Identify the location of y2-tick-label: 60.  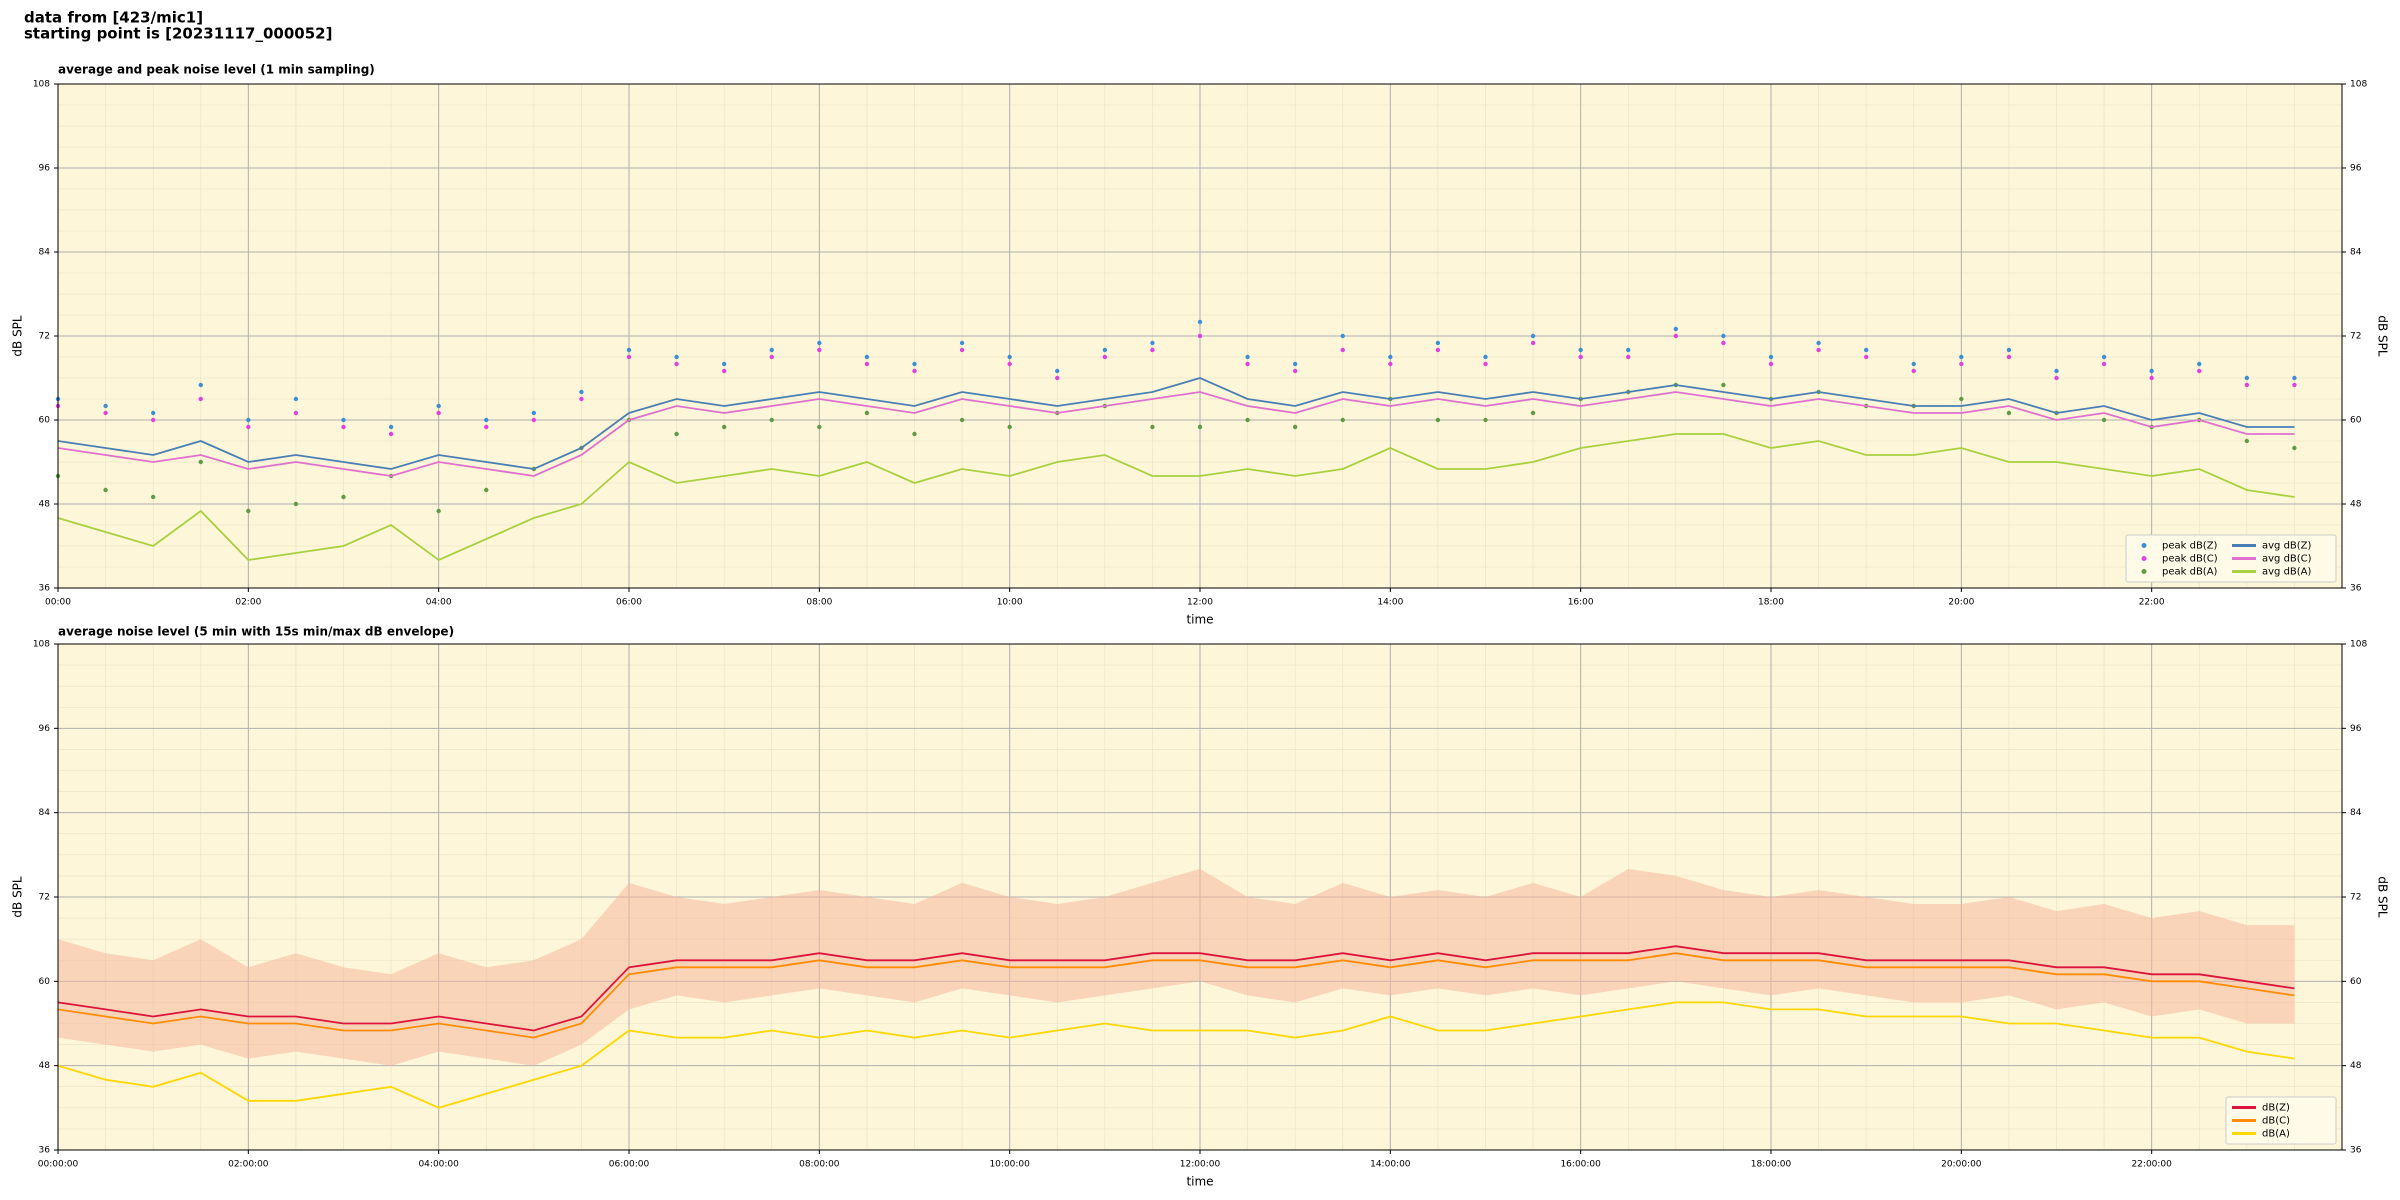
(2356, 421).